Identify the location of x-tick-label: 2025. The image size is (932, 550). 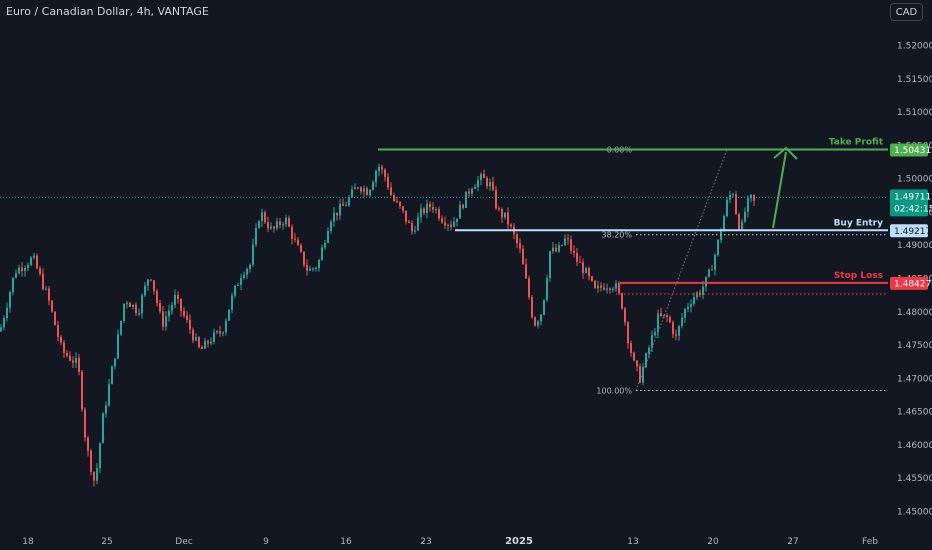
(519, 541).